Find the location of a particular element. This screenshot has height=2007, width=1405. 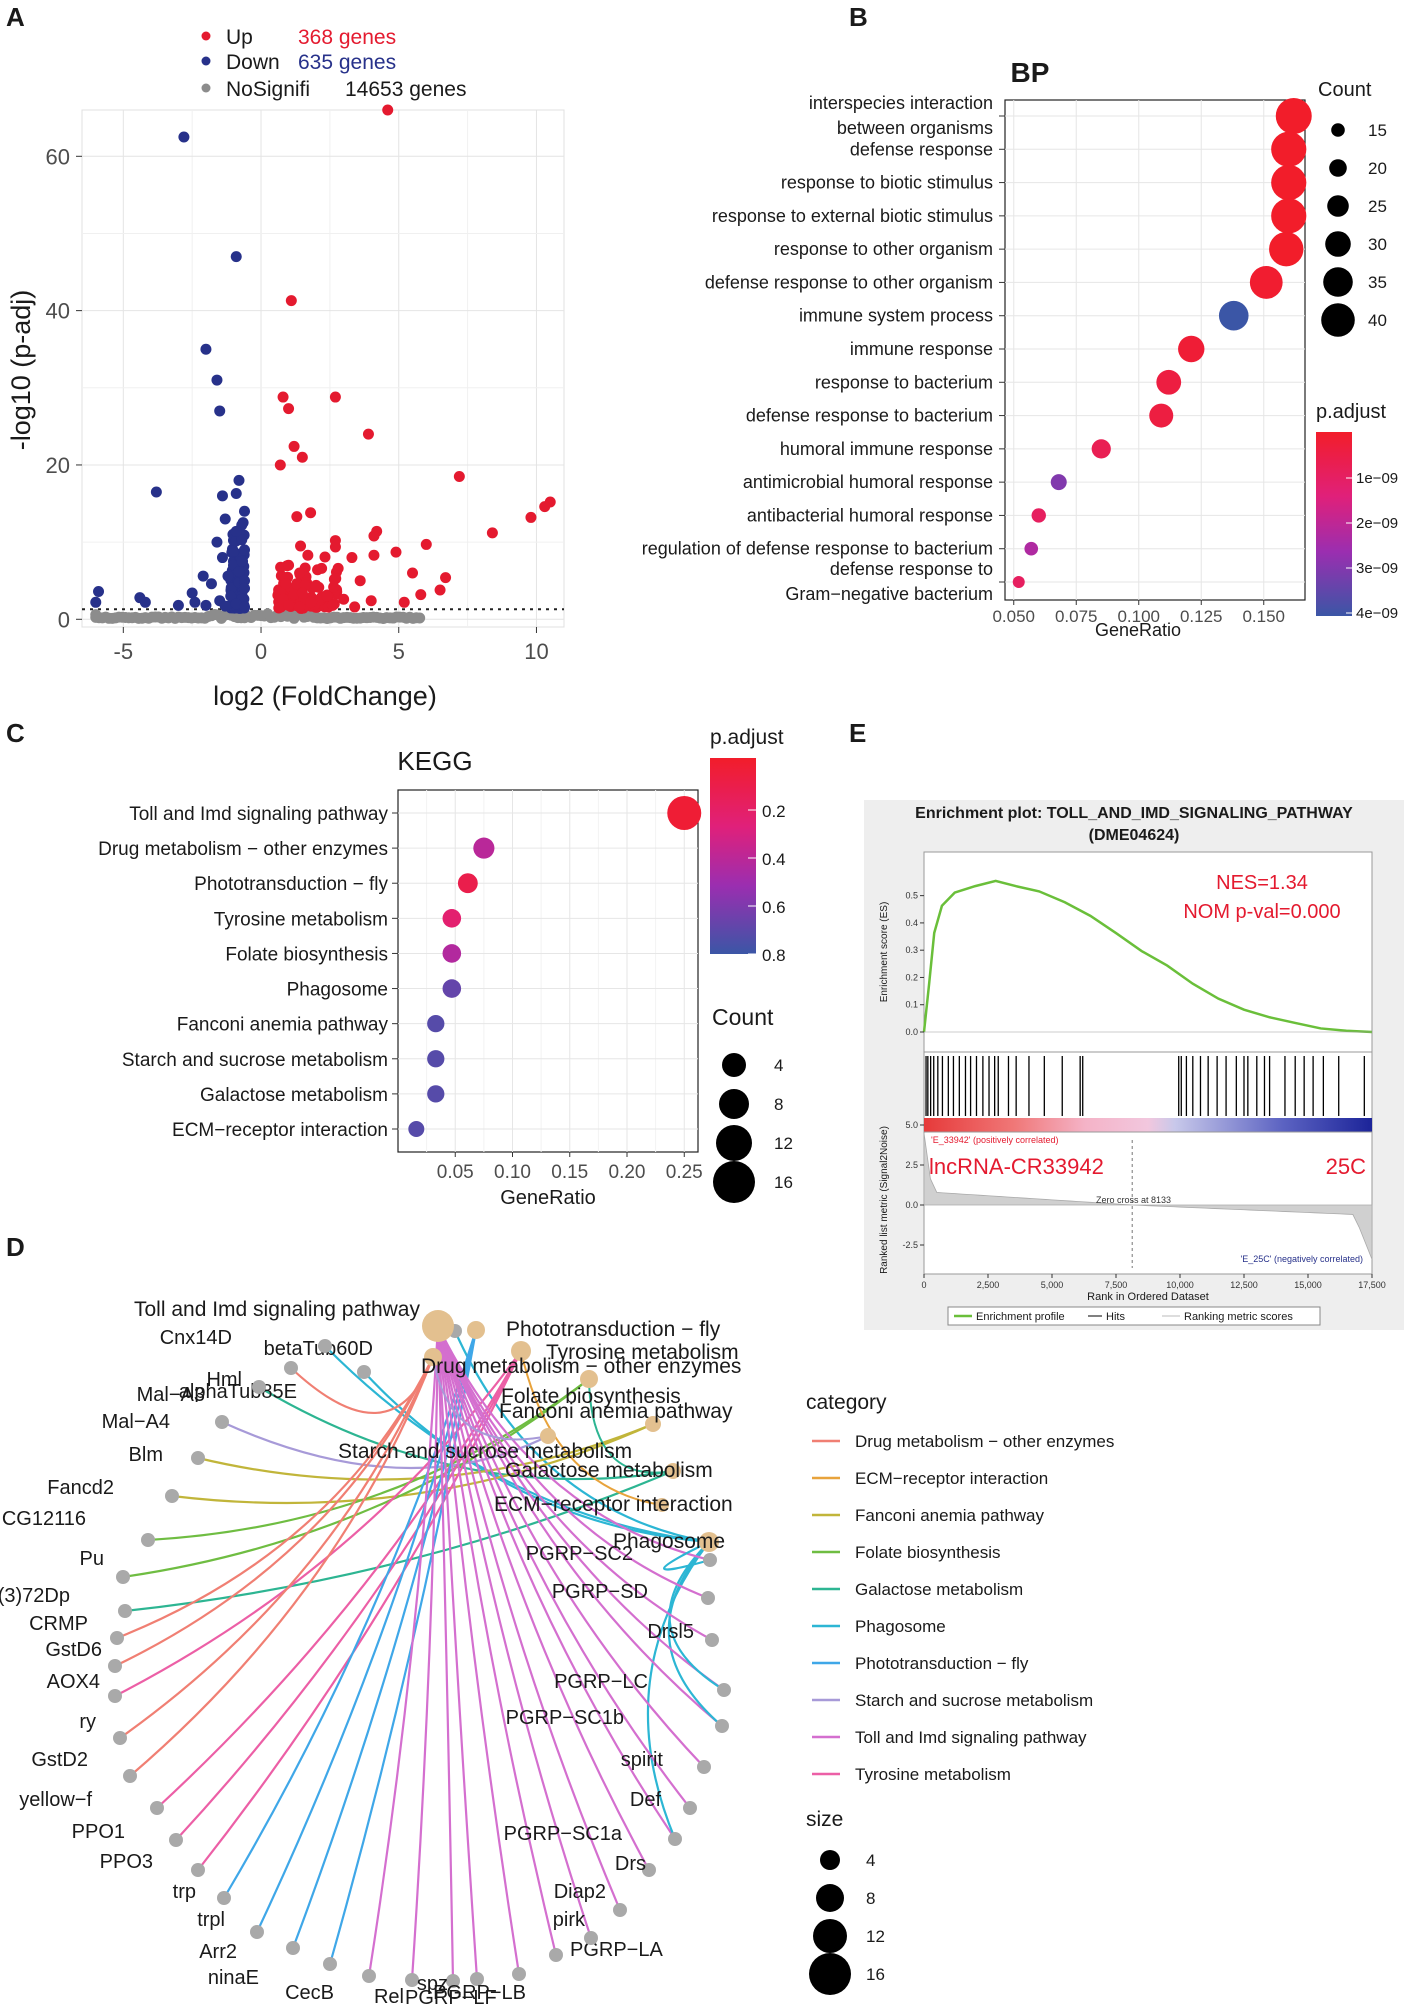

legend-nosig-swatch is located at coordinates (206, 88).